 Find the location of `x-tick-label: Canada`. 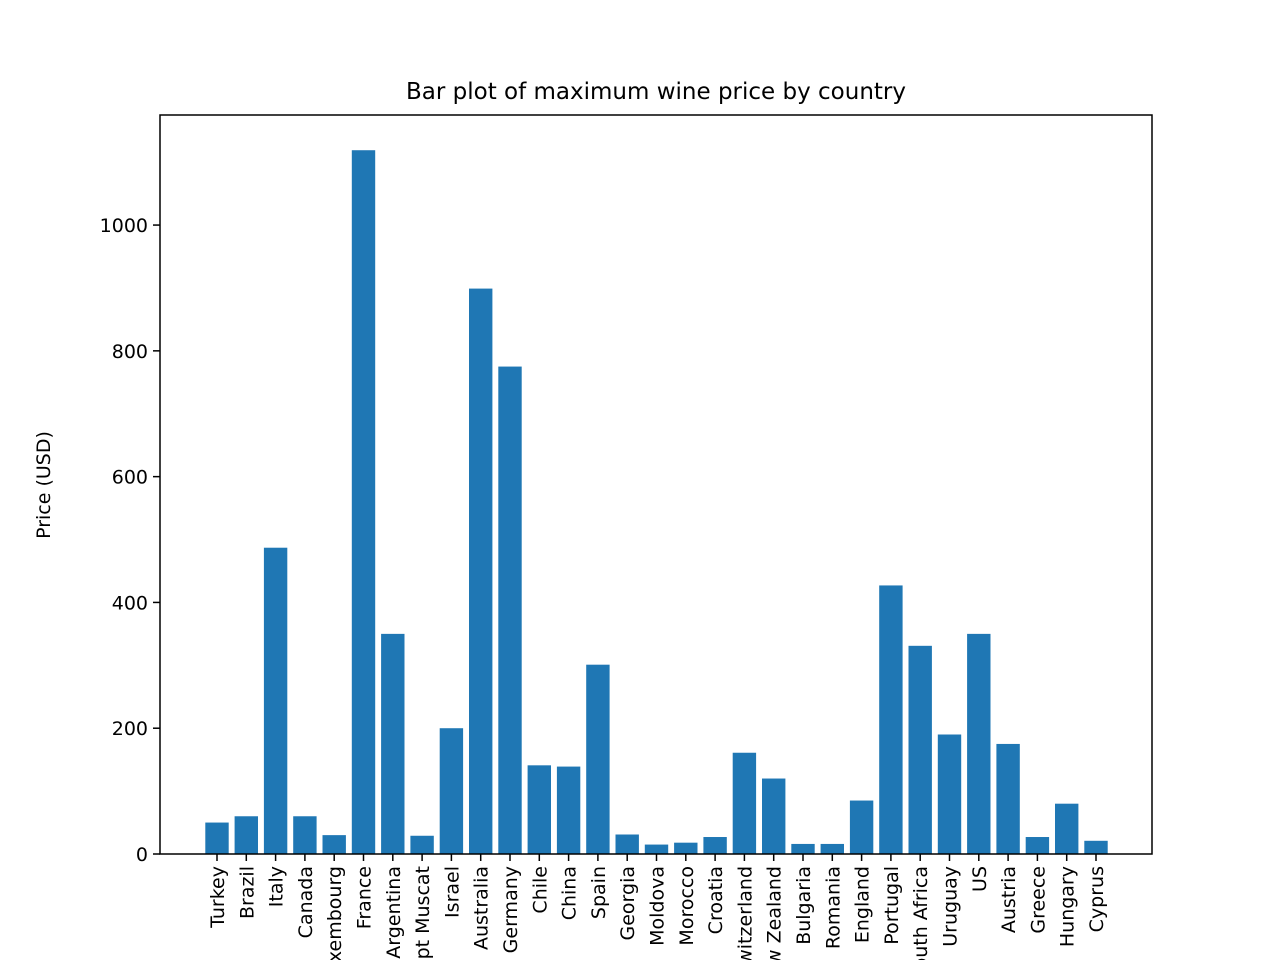

x-tick-label: Canada is located at coordinates (306, 902).